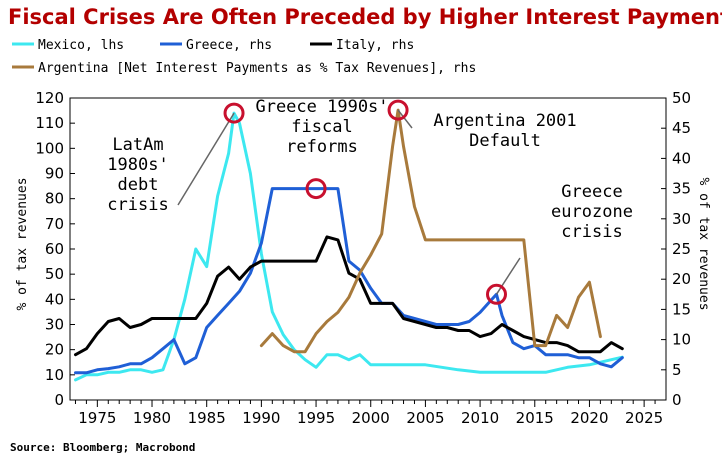 This screenshot has height=465, width=722. I want to click on y-tick-label-right: 45, so click(681, 128).